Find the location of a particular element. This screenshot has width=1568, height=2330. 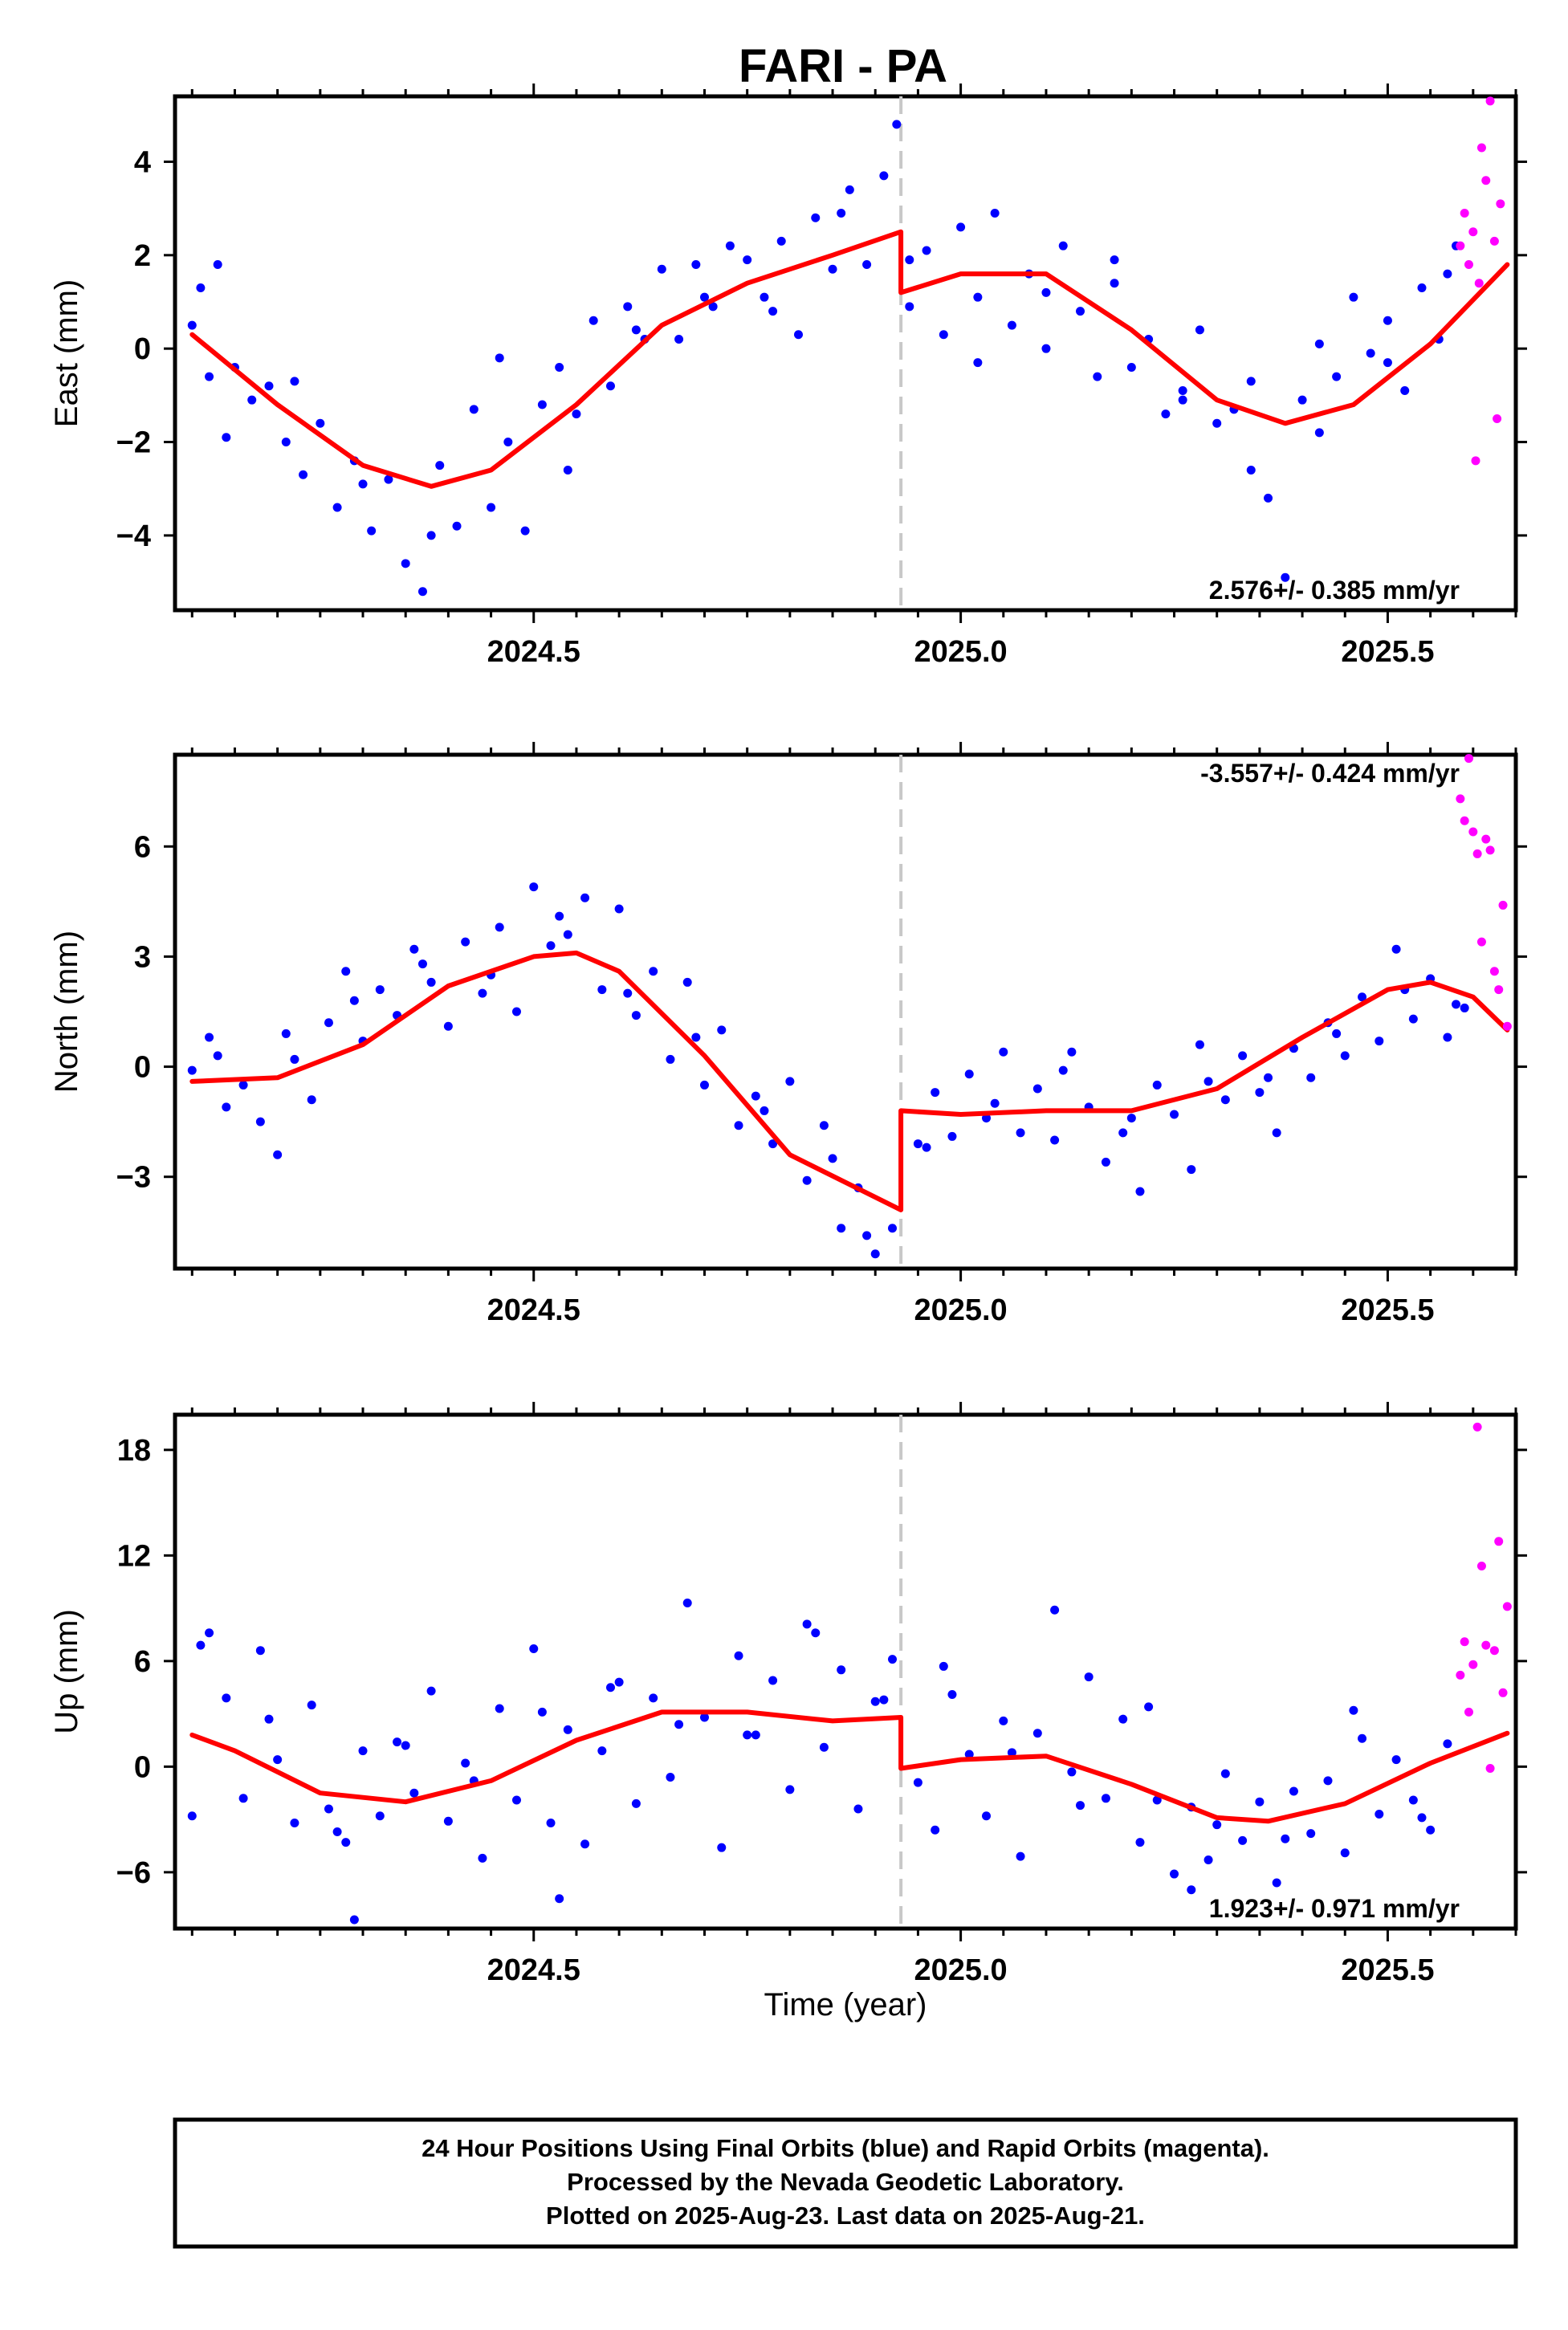

north-rapid-point is located at coordinates (1486, 839).